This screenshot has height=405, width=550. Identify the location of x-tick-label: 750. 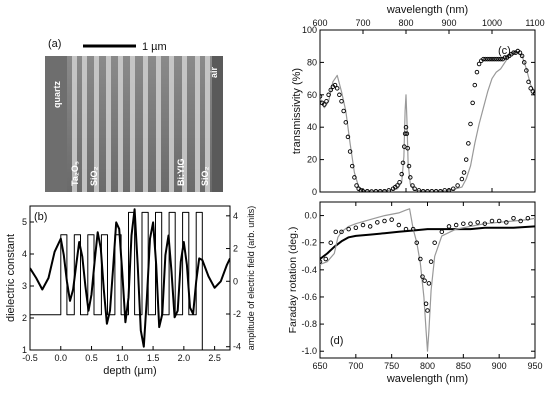
(391, 366).